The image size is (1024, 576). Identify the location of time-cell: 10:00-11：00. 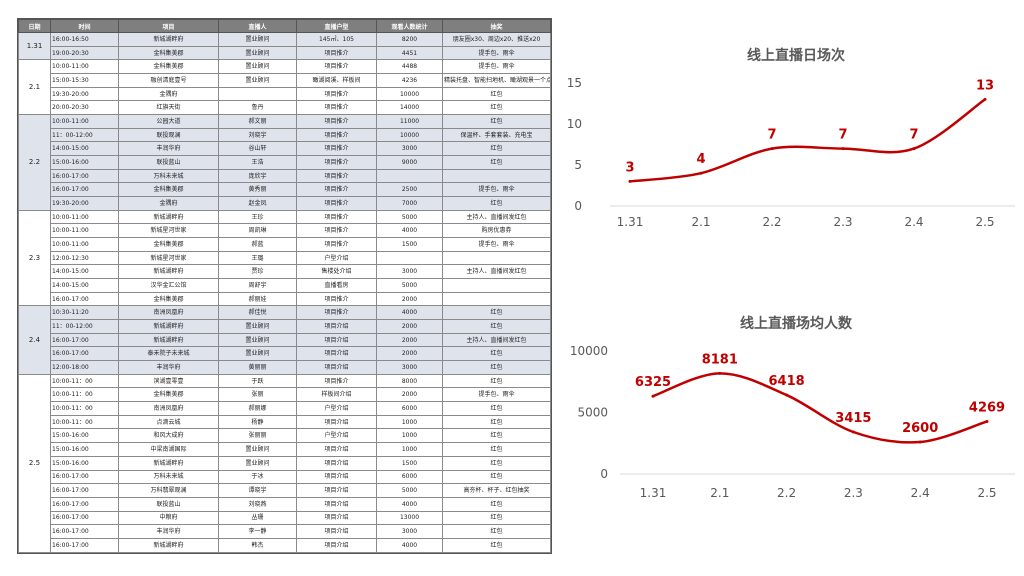
(84, 381).